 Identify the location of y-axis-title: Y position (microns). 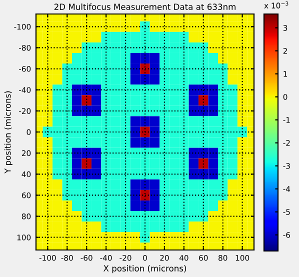
(8, 132).